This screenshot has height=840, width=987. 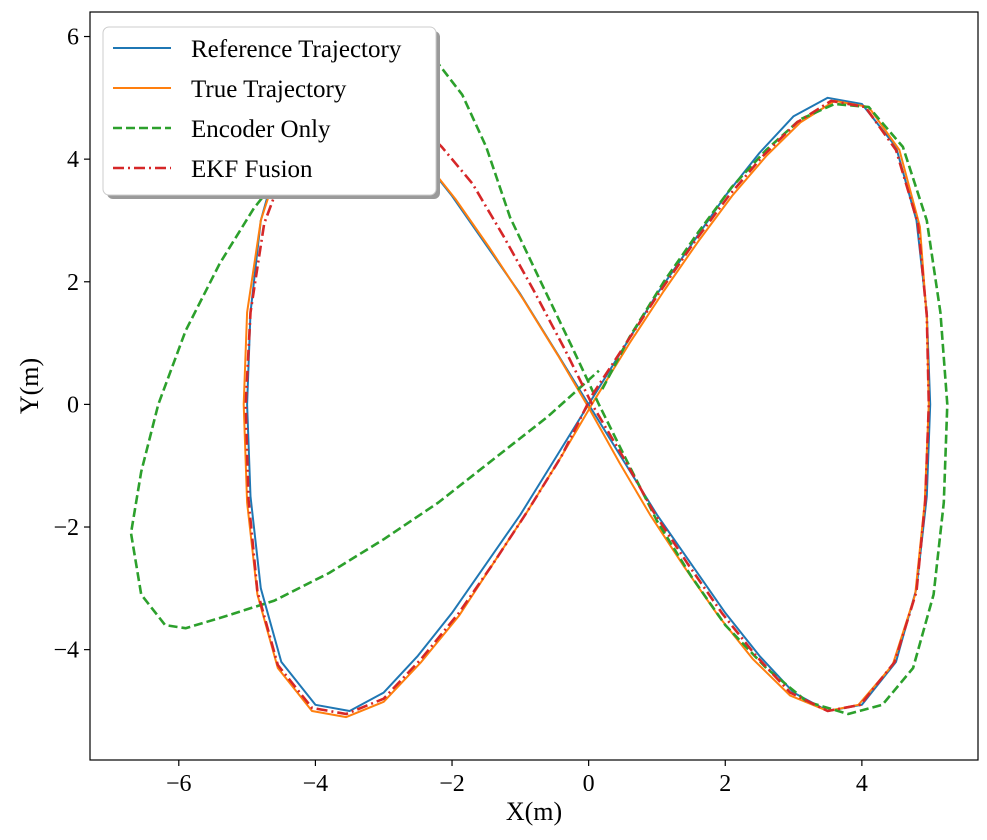 What do you see at coordinates (725, 784) in the screenshot?
I see `x-tick-label: 2` at bounding box center [725, 784].